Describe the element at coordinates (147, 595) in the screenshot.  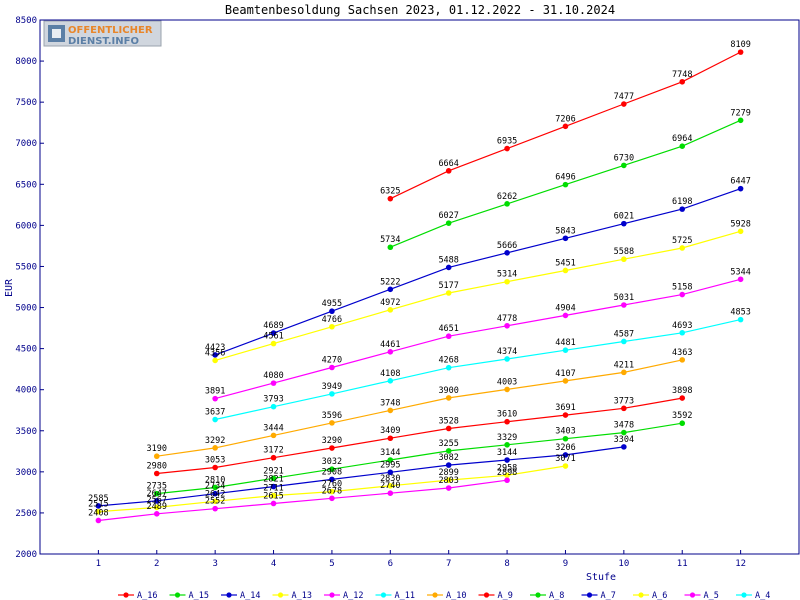
I see `legend-label: A_16` at that location.